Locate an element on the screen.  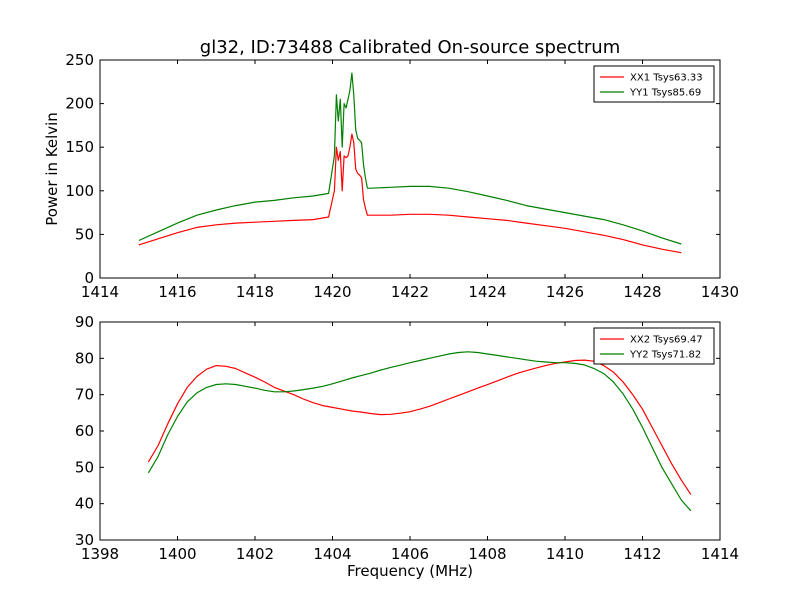
bottom-x-tick-label: 1408 is located at coordinates (487, 554).